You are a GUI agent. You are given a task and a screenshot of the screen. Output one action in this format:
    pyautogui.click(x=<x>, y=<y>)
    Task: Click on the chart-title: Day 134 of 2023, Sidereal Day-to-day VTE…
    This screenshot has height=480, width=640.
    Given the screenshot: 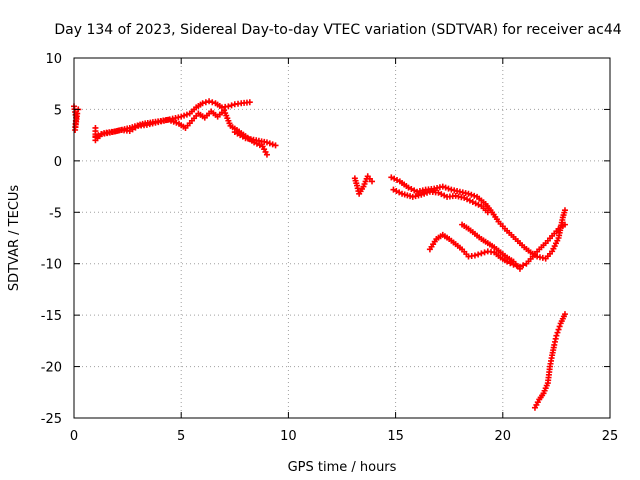 What is the action you would take?
    pyautogui.click(x=337, y=30)
    